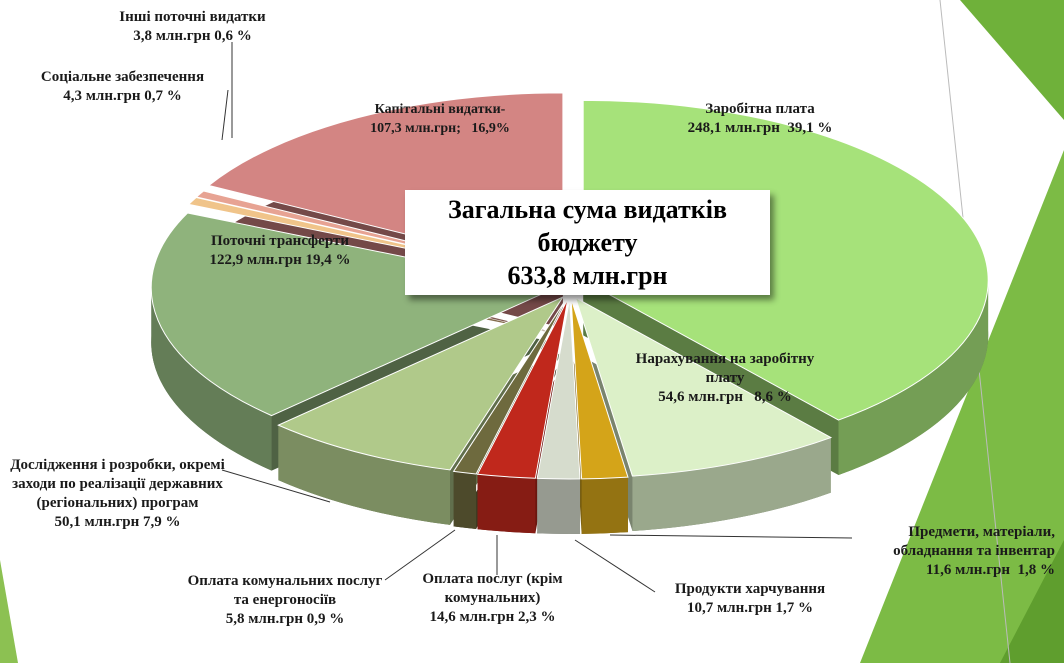  What do you see at coordinates (727, 368) in the screenshot?
I see `category-label: Нарахування на заробітну плату` at bounding box center [727, 368].